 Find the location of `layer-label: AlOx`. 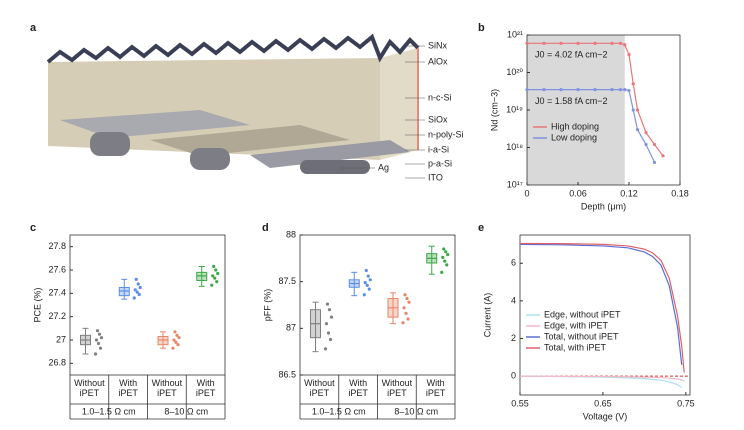

layer-label: AlOx is located at coordinates (438, 61).